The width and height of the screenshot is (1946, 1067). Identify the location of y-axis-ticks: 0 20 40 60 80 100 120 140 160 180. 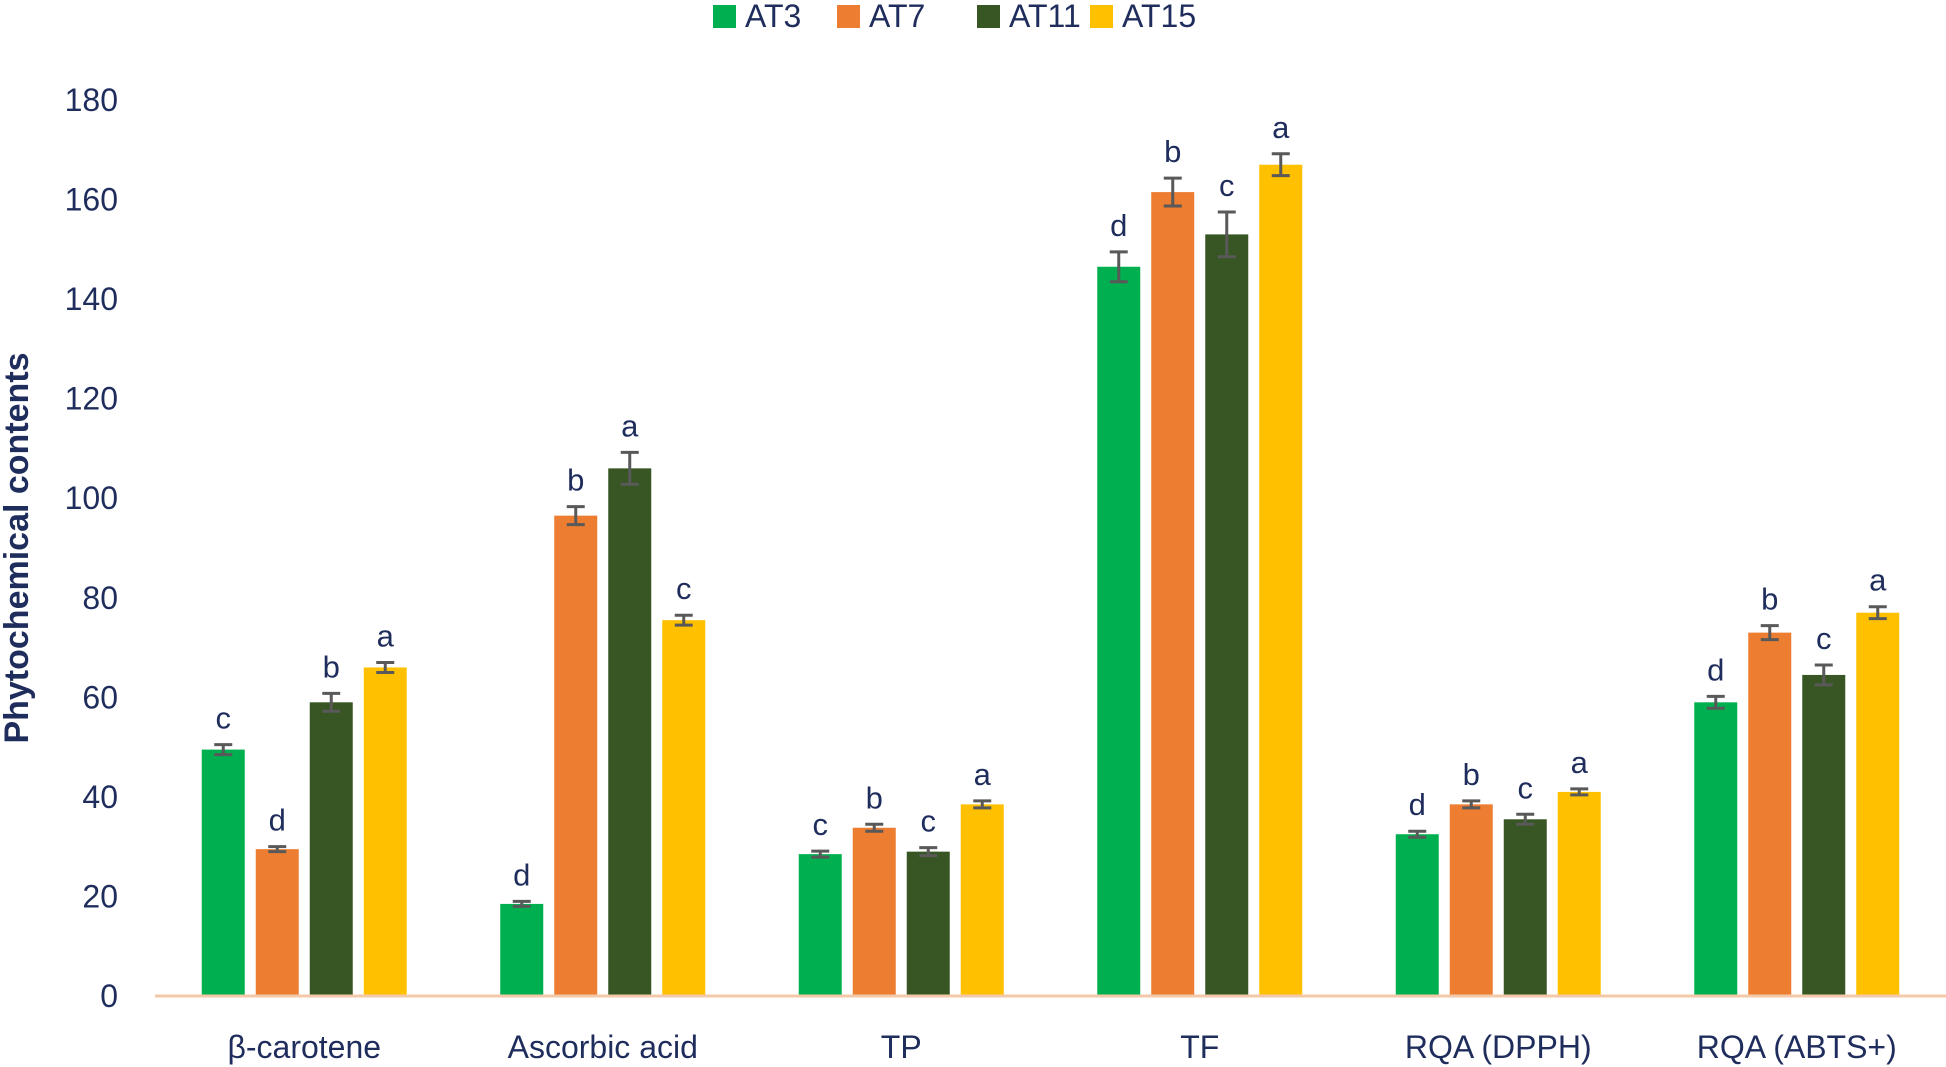
(91, 548).